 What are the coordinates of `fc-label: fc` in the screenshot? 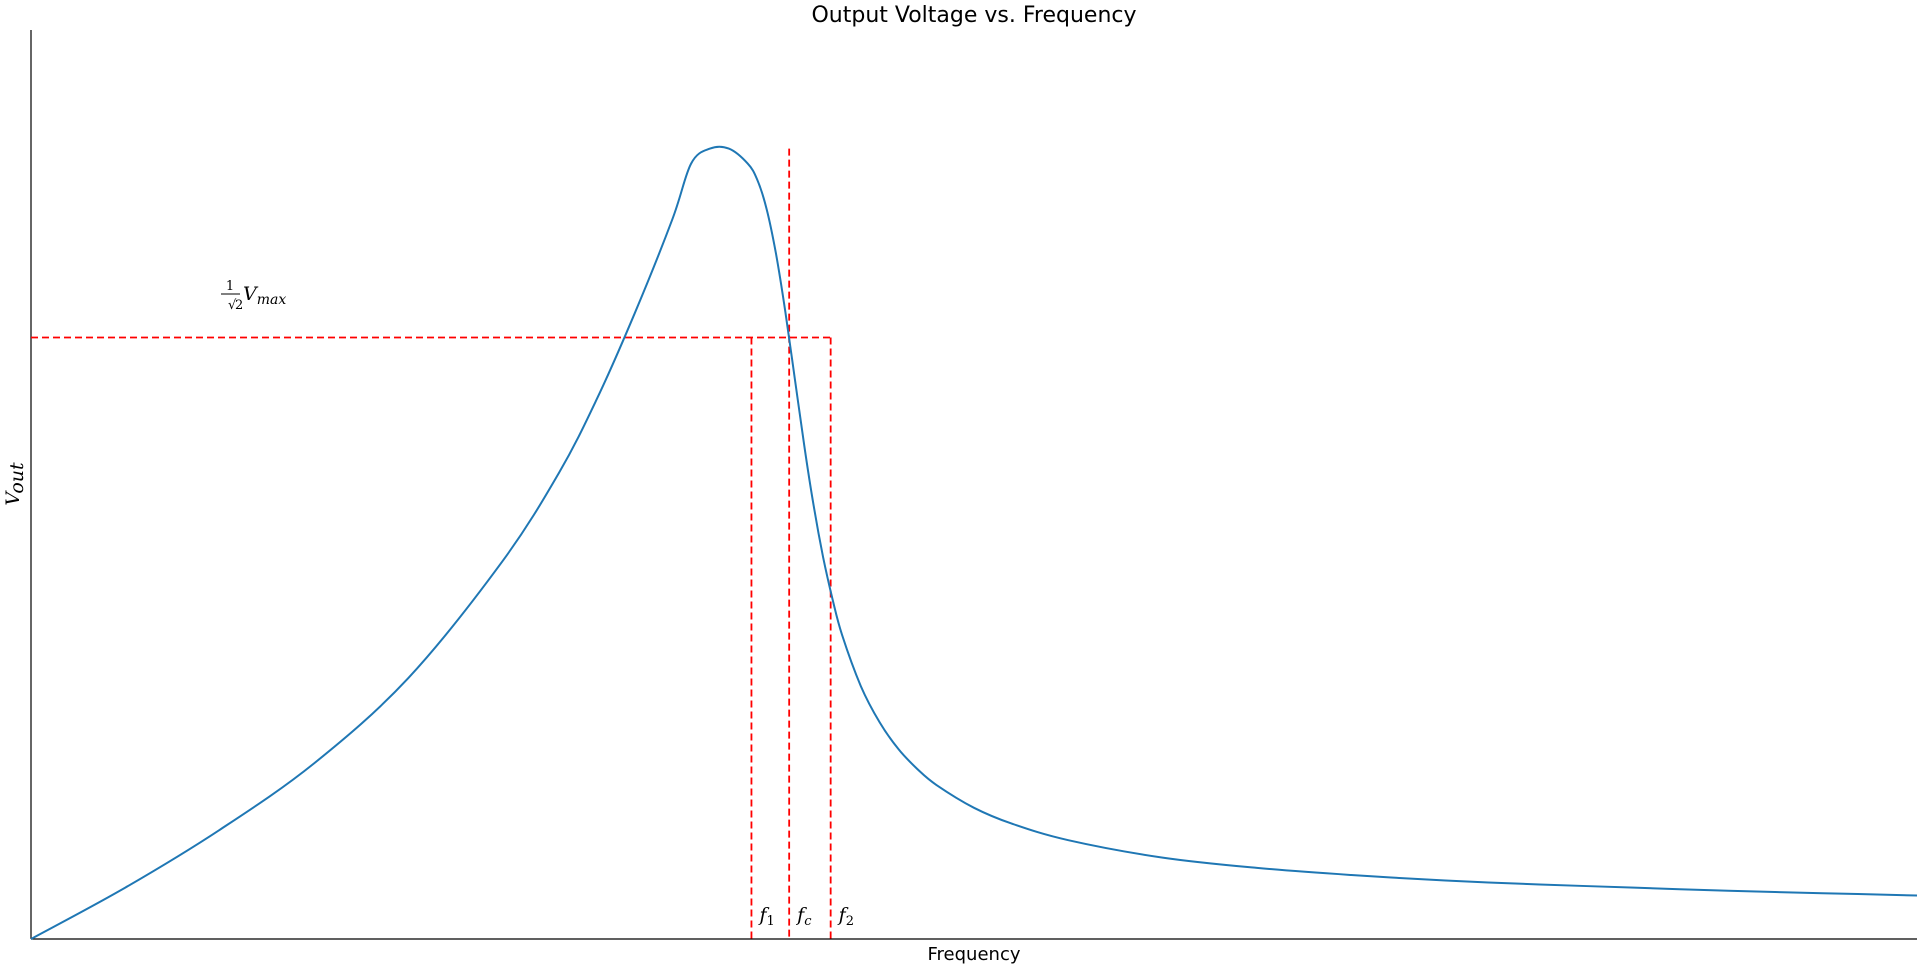 It's located at (803, 916).